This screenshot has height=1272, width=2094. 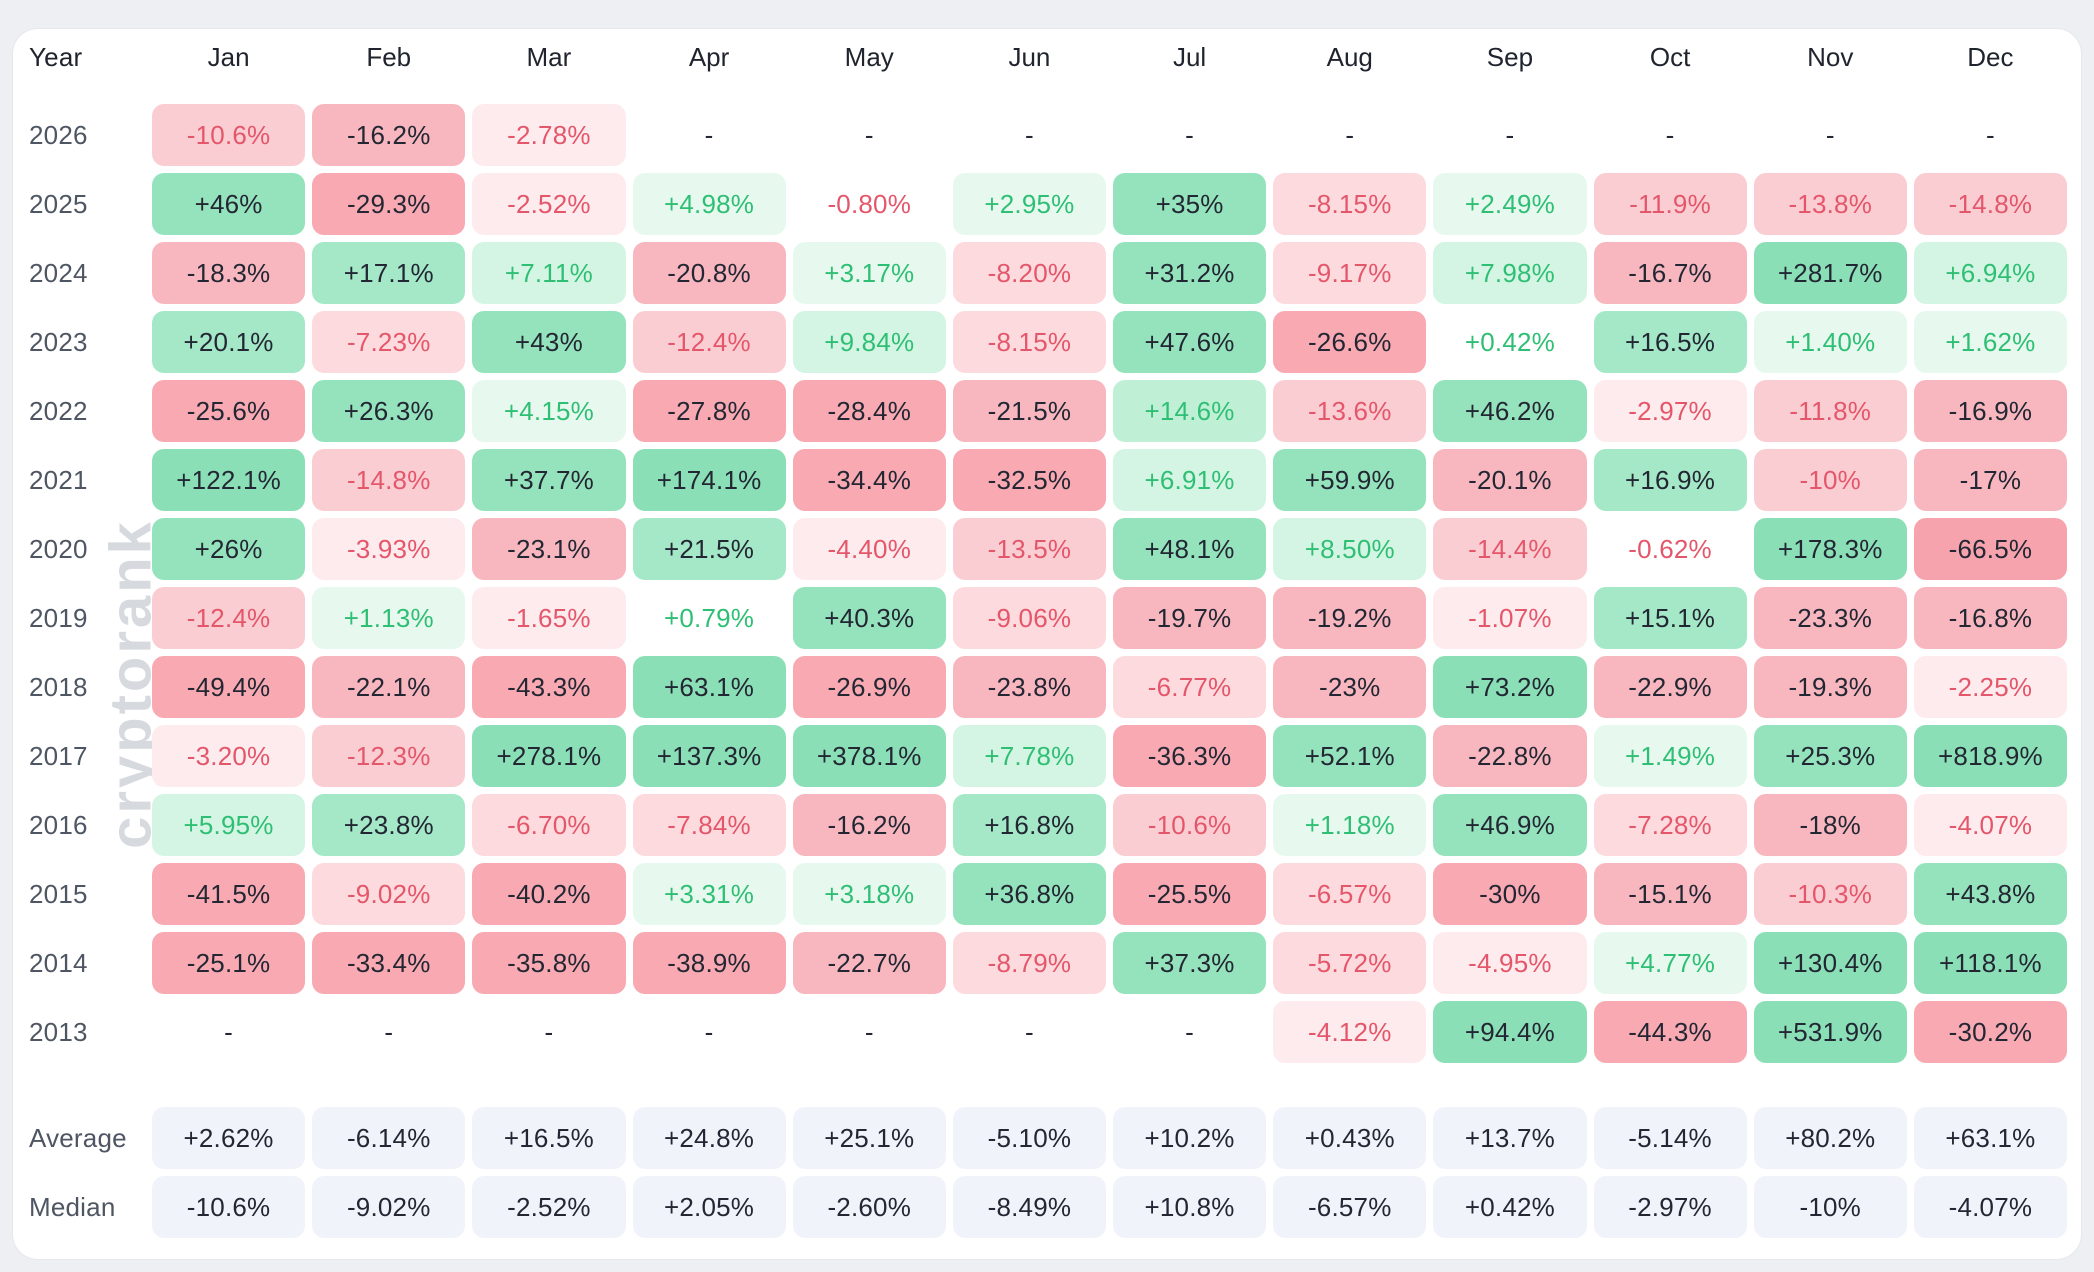 I want to click on summary-cell: -10.6%, so click(x=229, y=1207).